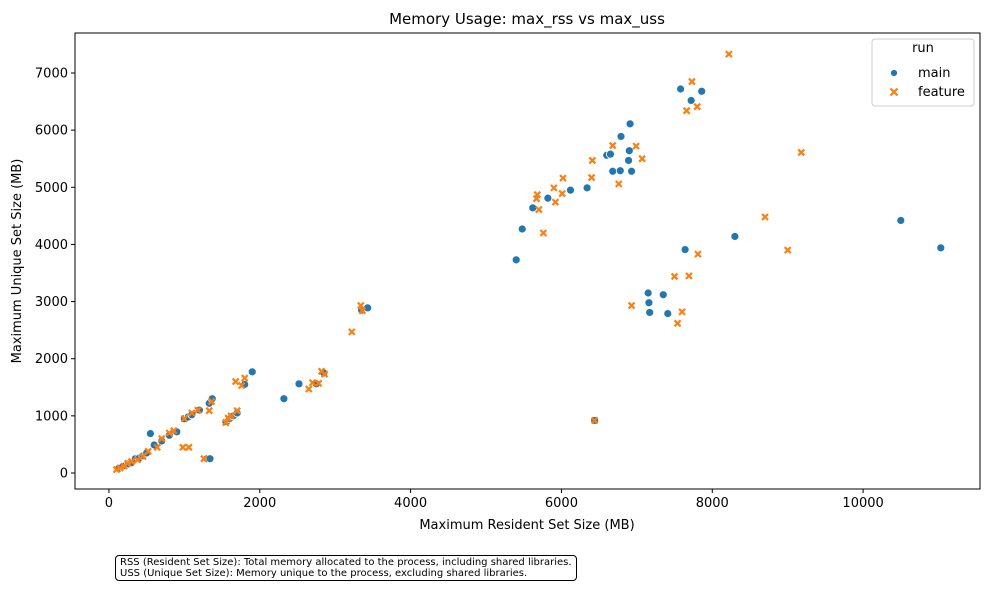 This screenshot has width=989, height=589. Describe the element at coordinates (51, 188) in the screenshot. I see `y-tick-label: 5000` at that location.